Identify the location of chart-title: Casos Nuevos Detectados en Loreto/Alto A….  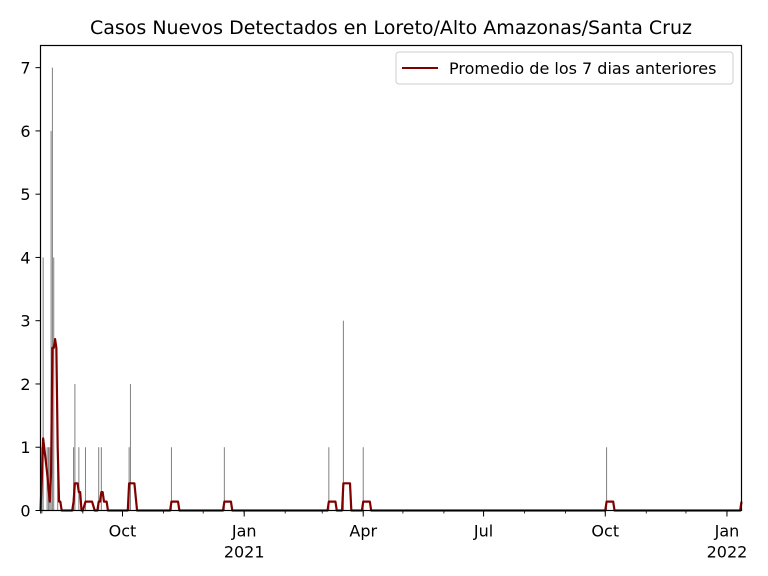
(391, 28).